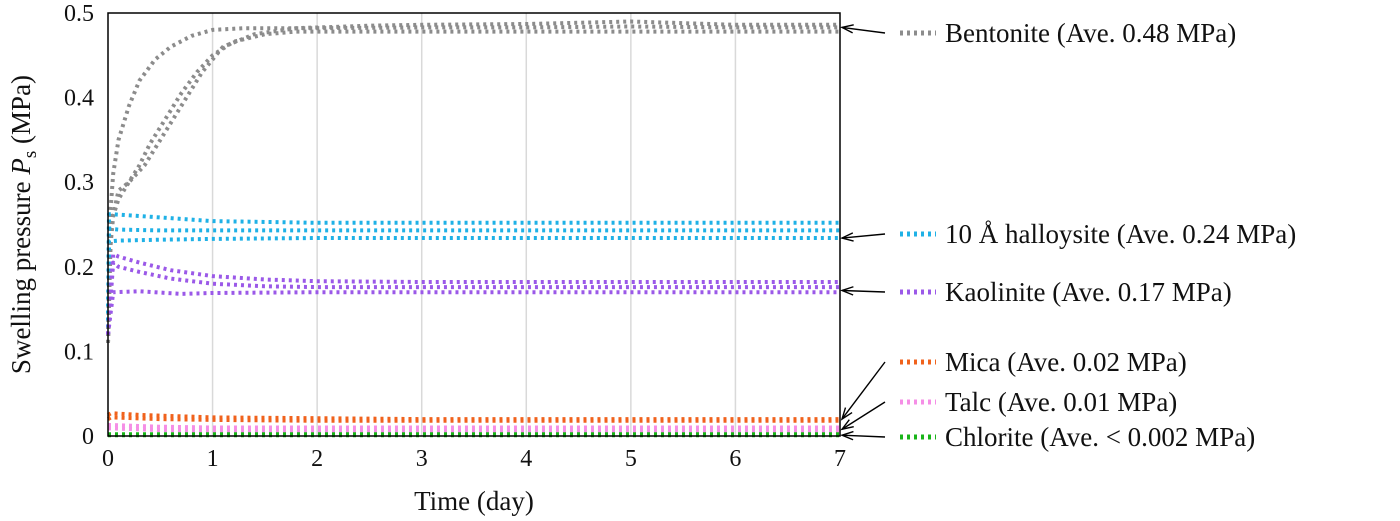 This screenshot has height=521, width=1400. Describe the element at coordinates (108, 459) in the screenshot. I see `x-tick-label: 0` at that location.